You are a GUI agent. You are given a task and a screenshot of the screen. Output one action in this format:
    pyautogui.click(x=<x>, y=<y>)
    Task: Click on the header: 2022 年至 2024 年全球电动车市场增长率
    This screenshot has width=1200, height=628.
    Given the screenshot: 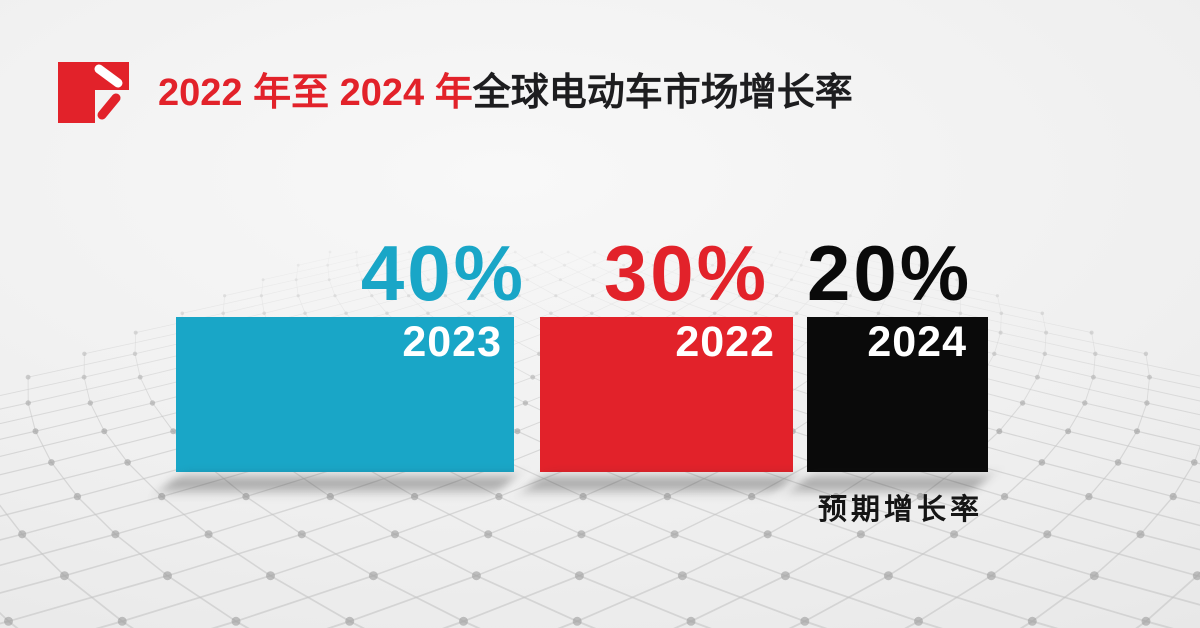 What is the action you would take?
    pyautogui.click(x=455, y=92)
    